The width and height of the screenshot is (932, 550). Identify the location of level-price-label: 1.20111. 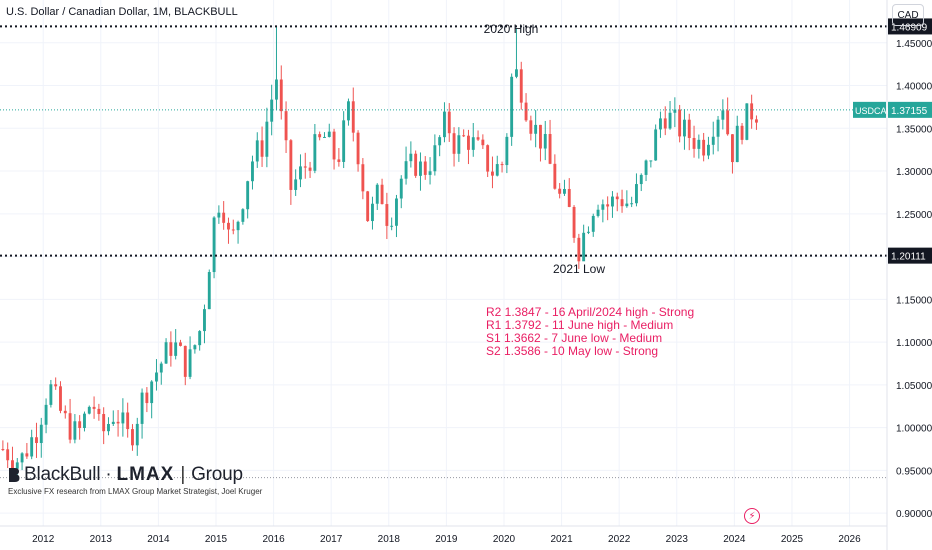
(908, 257).